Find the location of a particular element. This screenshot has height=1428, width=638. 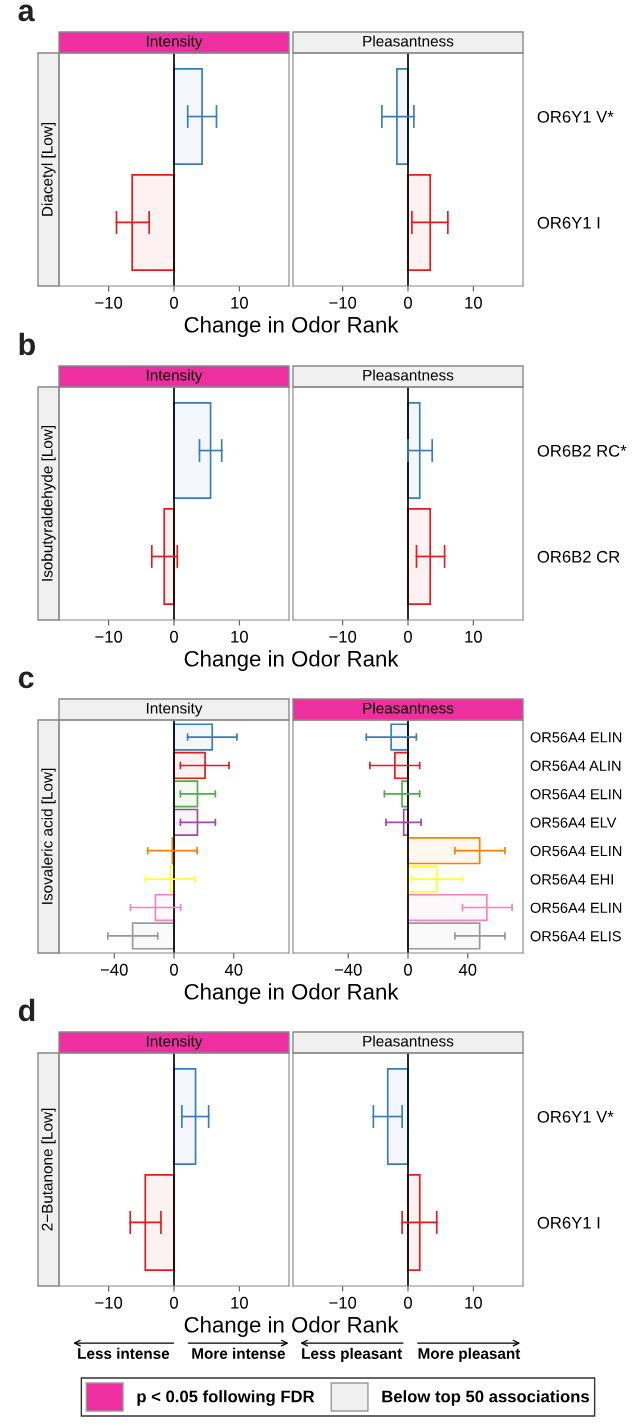

y-tick-label: OR56A4 ELV is located at coordinates (573, 822).